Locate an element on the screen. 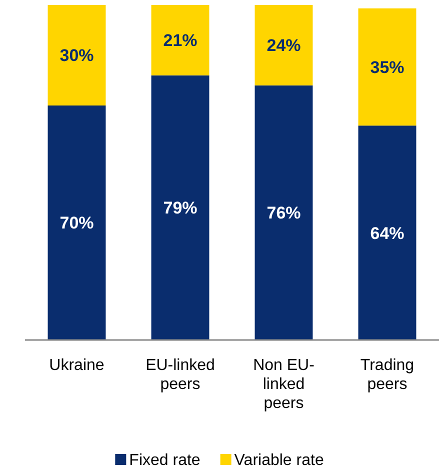 This screenshot has width=439, height=470. x-tick-label: Non EU-linked peers is located at coordinates (283, 384).